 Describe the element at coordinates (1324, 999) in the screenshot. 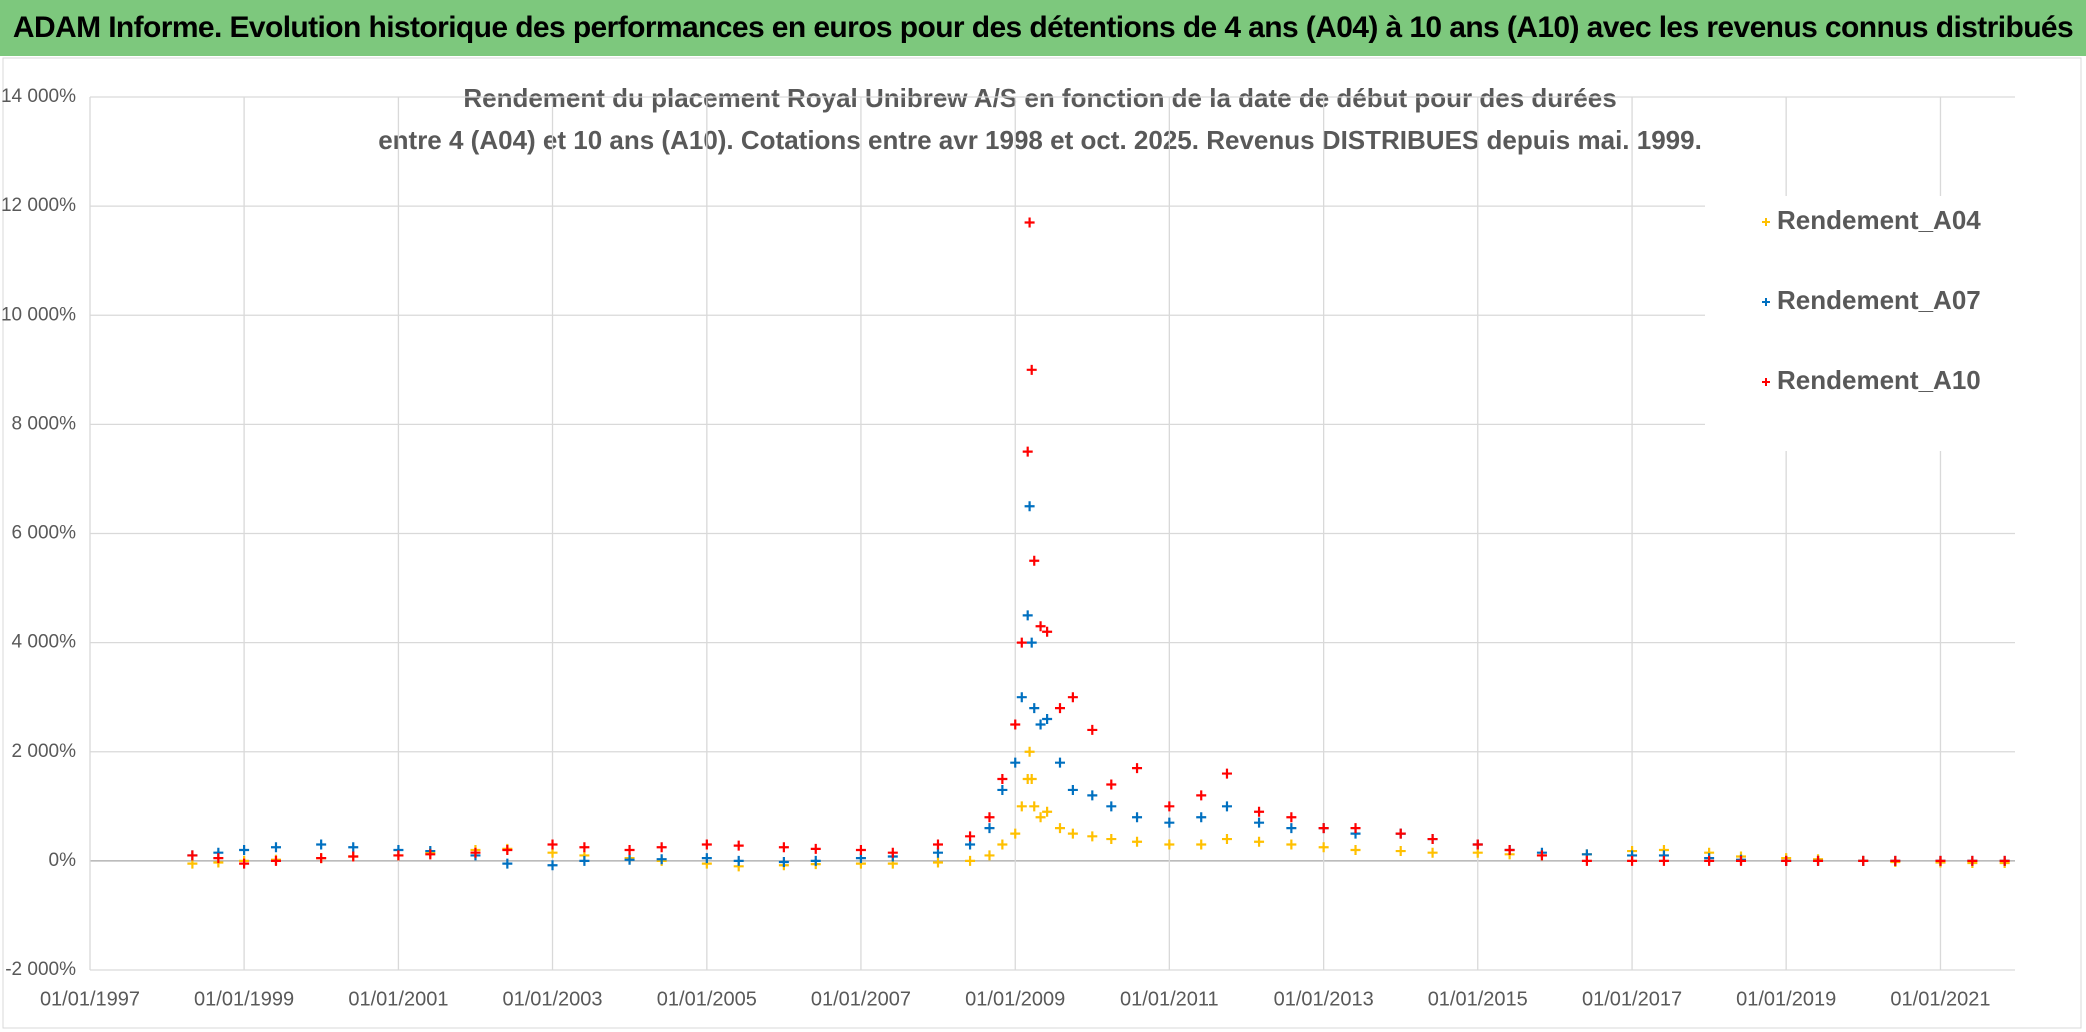

I see `x-tick-label: 01/01/2013` at that location.